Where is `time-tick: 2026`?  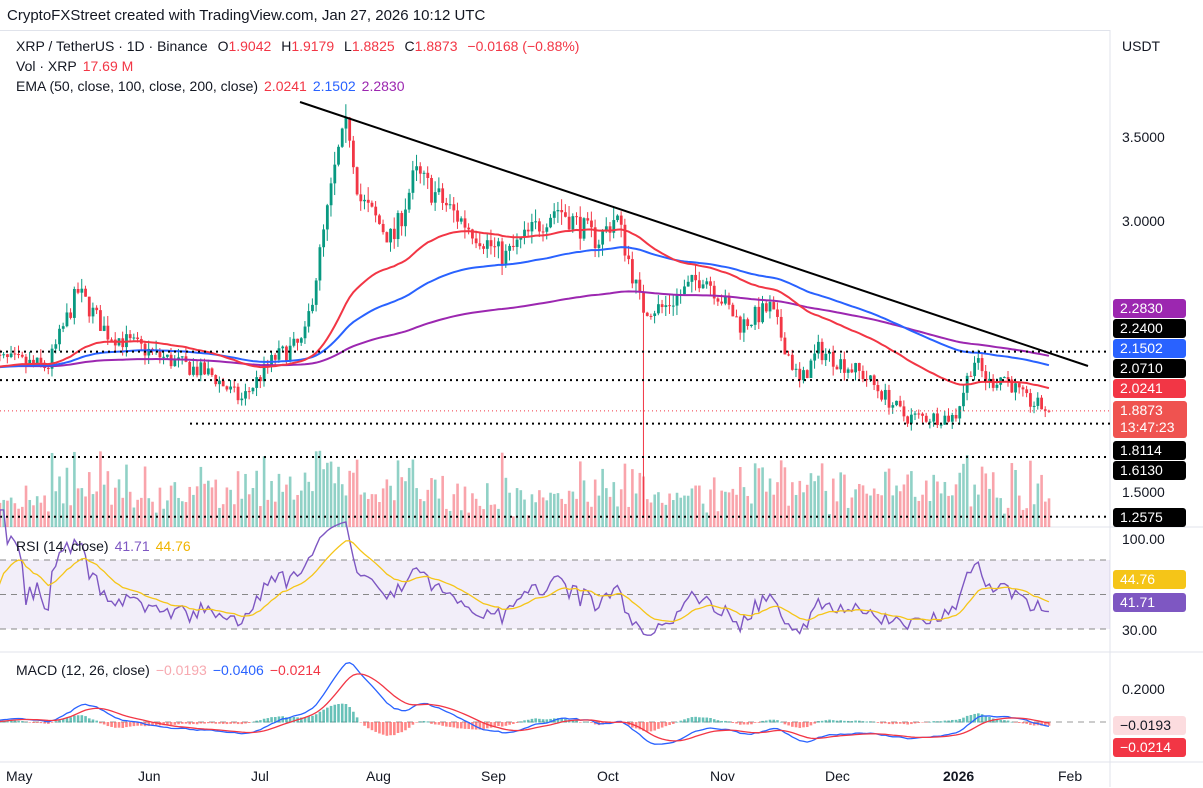
time-tick: 2026 is located at coordinates (959, 776).